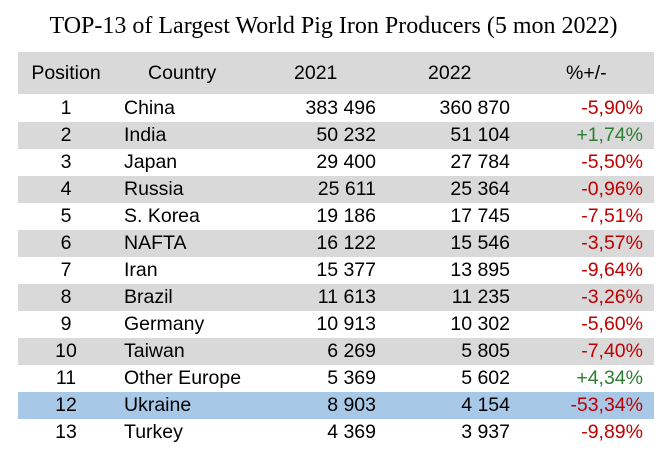 The image size is (667, 458). What do you see at coordinates (66, 324) in the screenshot?
I see `cell-position: 9` at bounding box center [66, 324].